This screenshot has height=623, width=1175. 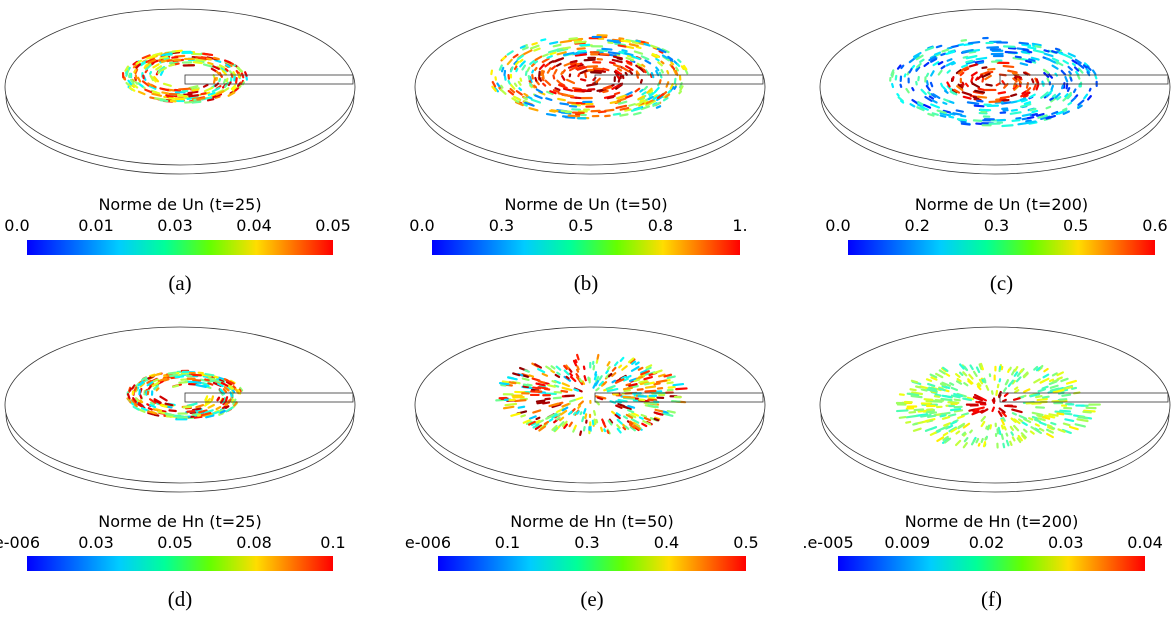 What do you see at coordinates (180, 151) in the screenshot?
I see `panel: Norme de Un (t=25) 0.0 0.01 0.03 0.04 0.05 (a)` at bounding box center [180, 151].